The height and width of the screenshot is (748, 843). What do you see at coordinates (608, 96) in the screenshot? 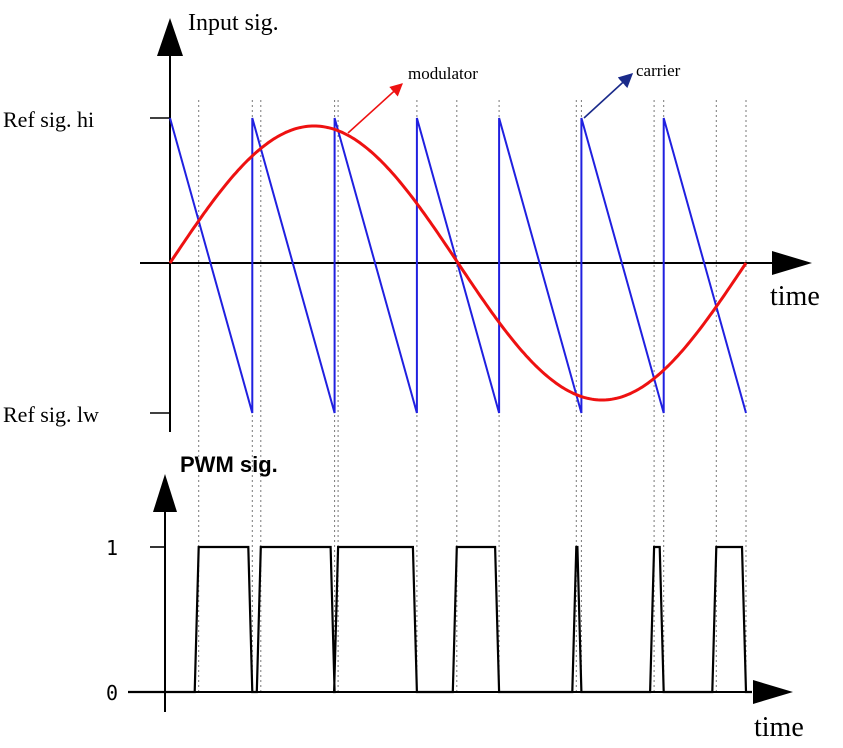
I see `carrier-pointer-arrow` at bounding box center [608, 96].